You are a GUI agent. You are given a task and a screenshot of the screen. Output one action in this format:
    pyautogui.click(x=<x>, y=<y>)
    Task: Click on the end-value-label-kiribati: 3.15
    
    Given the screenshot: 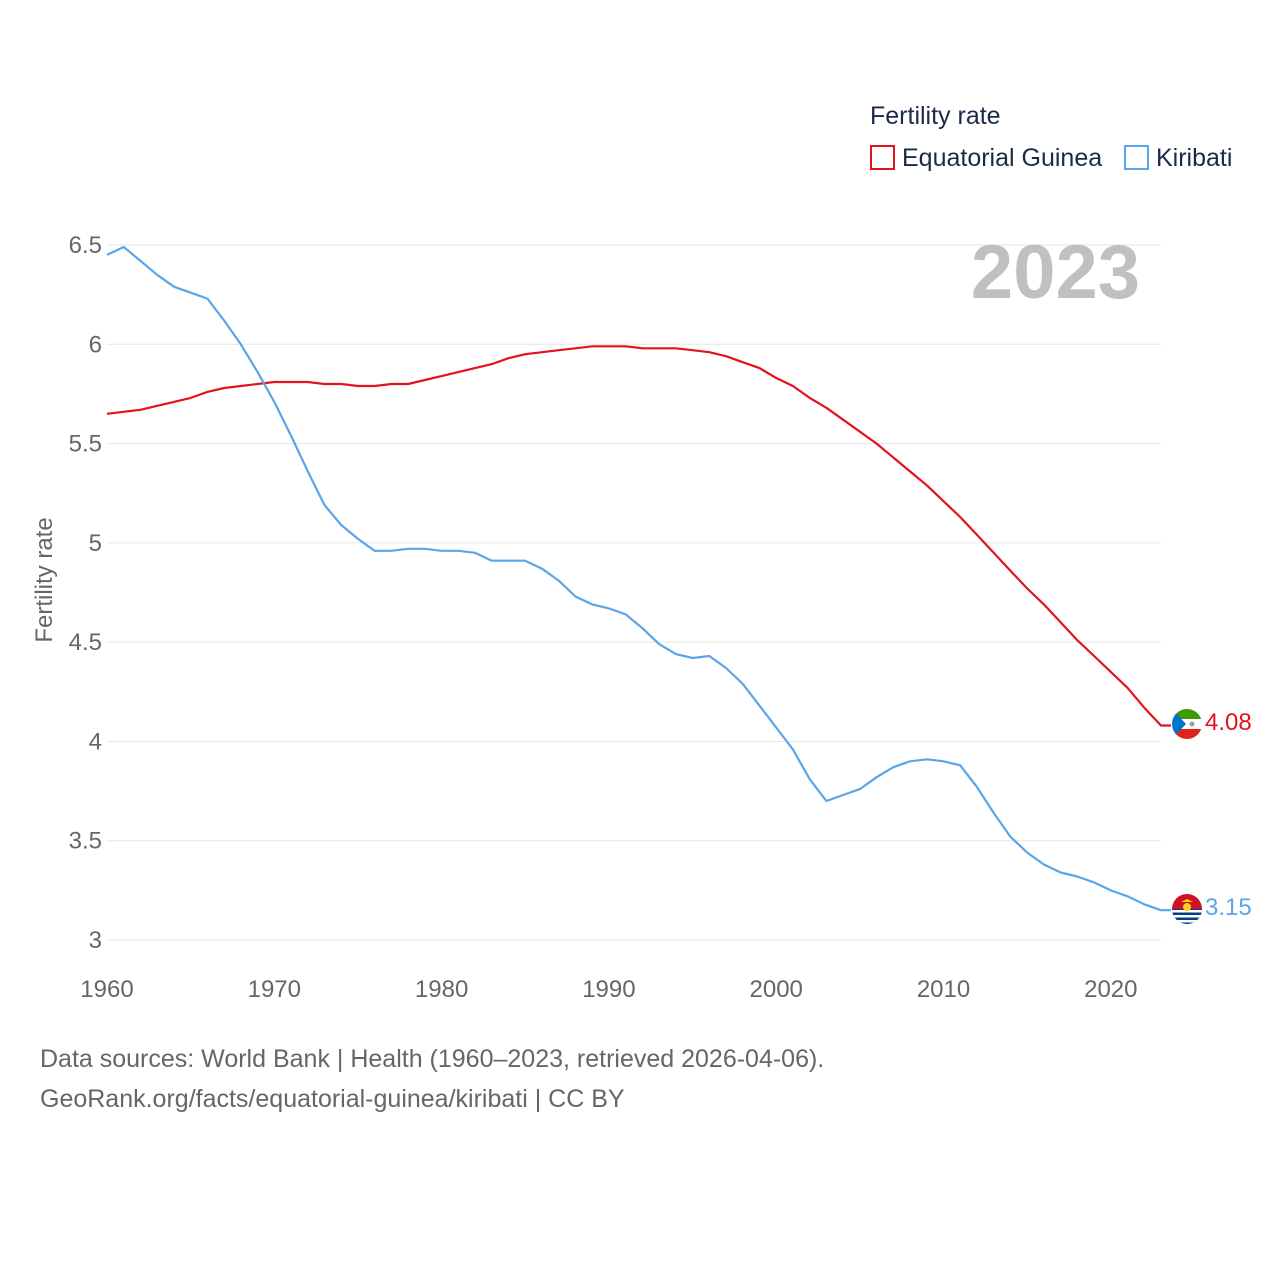 What is the action you would take?
    pyautogui.click(x=1228, y=907)
    